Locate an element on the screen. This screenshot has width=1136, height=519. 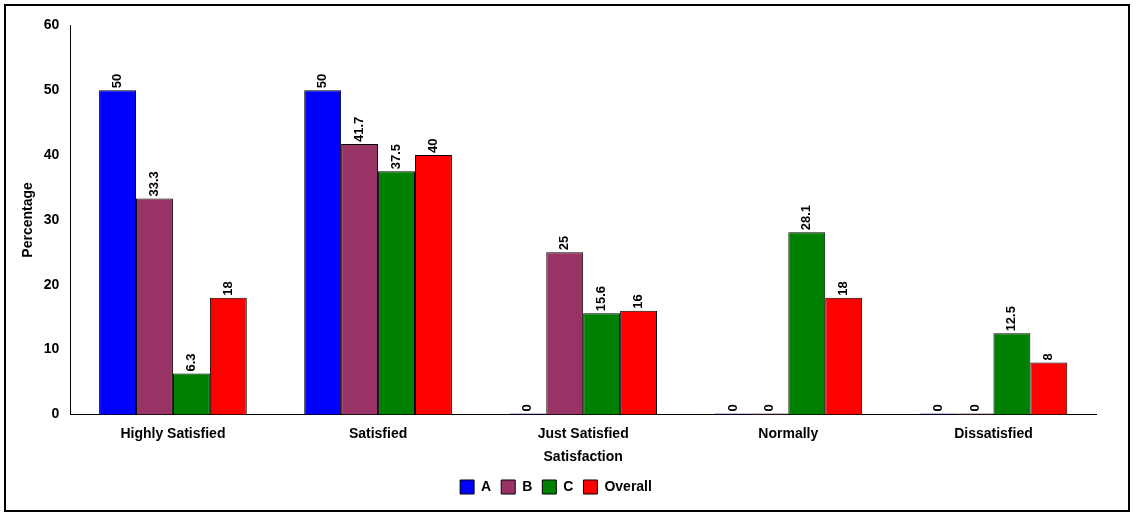
data-label: 16 is located at coordinates (638, 301).